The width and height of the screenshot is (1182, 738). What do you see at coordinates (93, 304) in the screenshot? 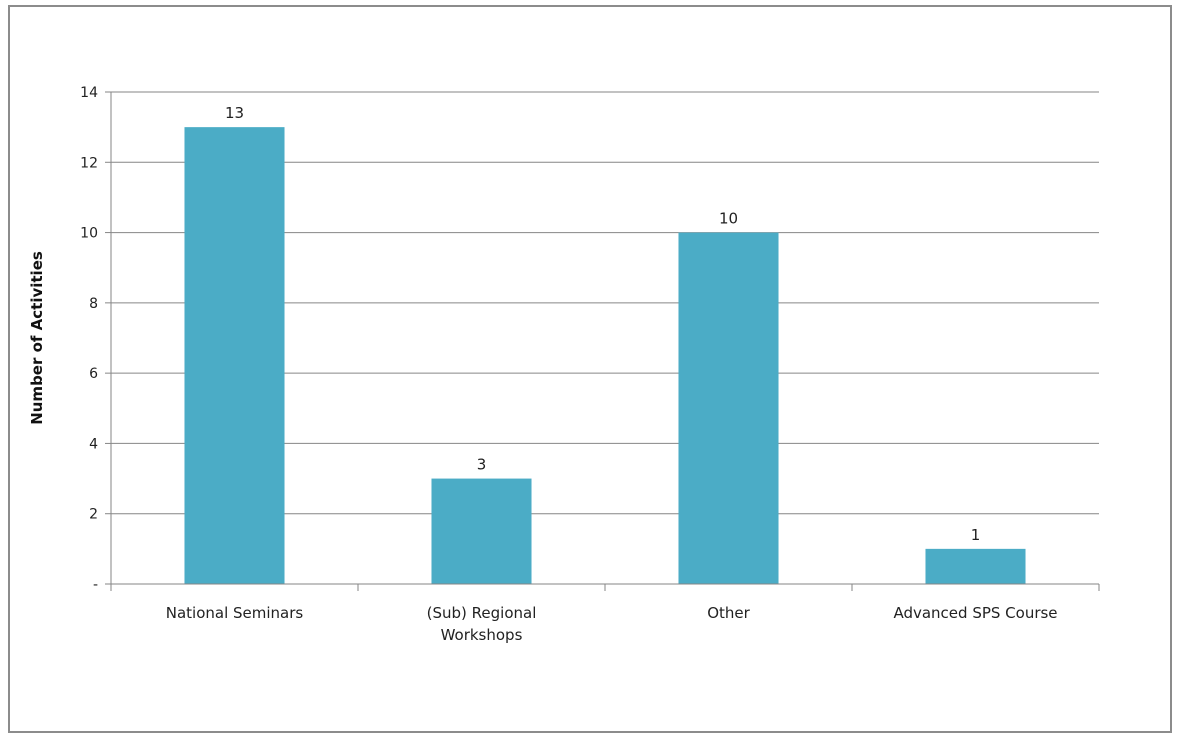
I see `y-tick-label: 8` at bounding box center [93, 304].